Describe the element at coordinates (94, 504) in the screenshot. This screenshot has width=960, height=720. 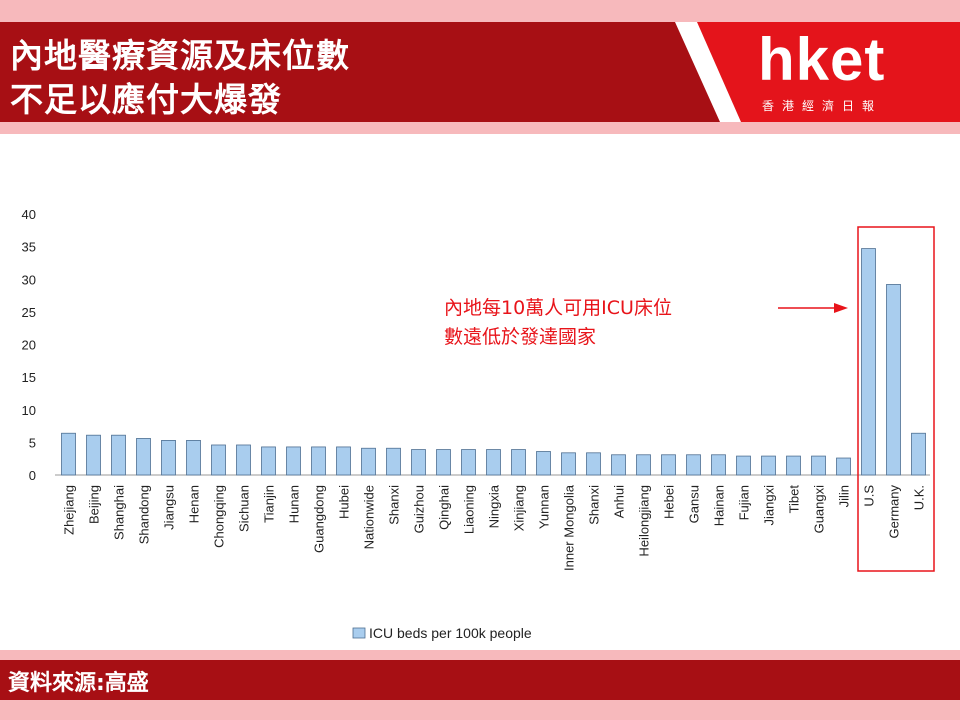
I see `x-tick-label: Beijing` at that location.